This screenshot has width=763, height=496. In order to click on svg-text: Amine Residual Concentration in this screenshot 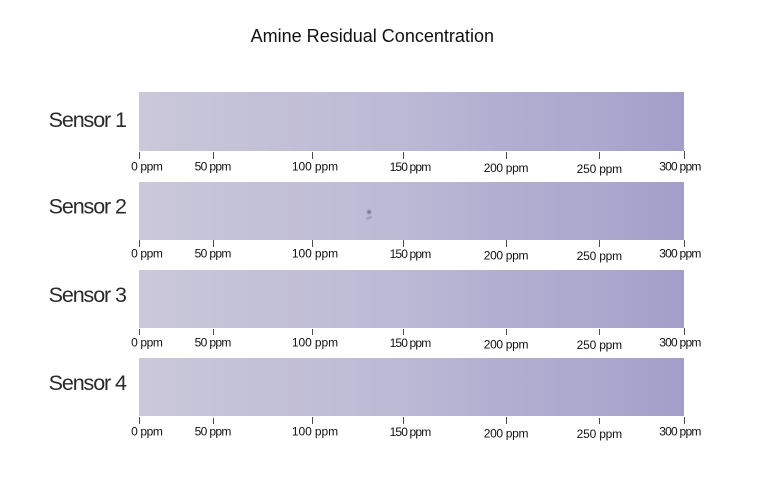, I will do `click(372, 36)`.